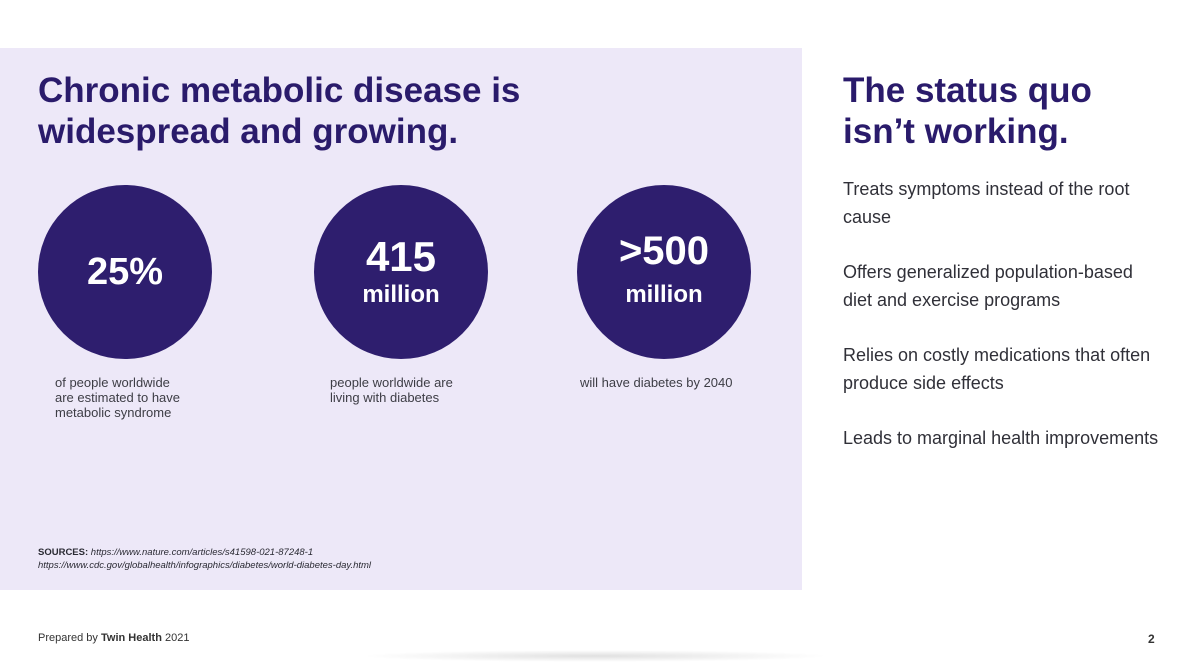 The height and width of the screenshot is (662, 1200). Describe the element at coordinates (664, 251) in the screenshot. I see `stat-value: >500` at that location.